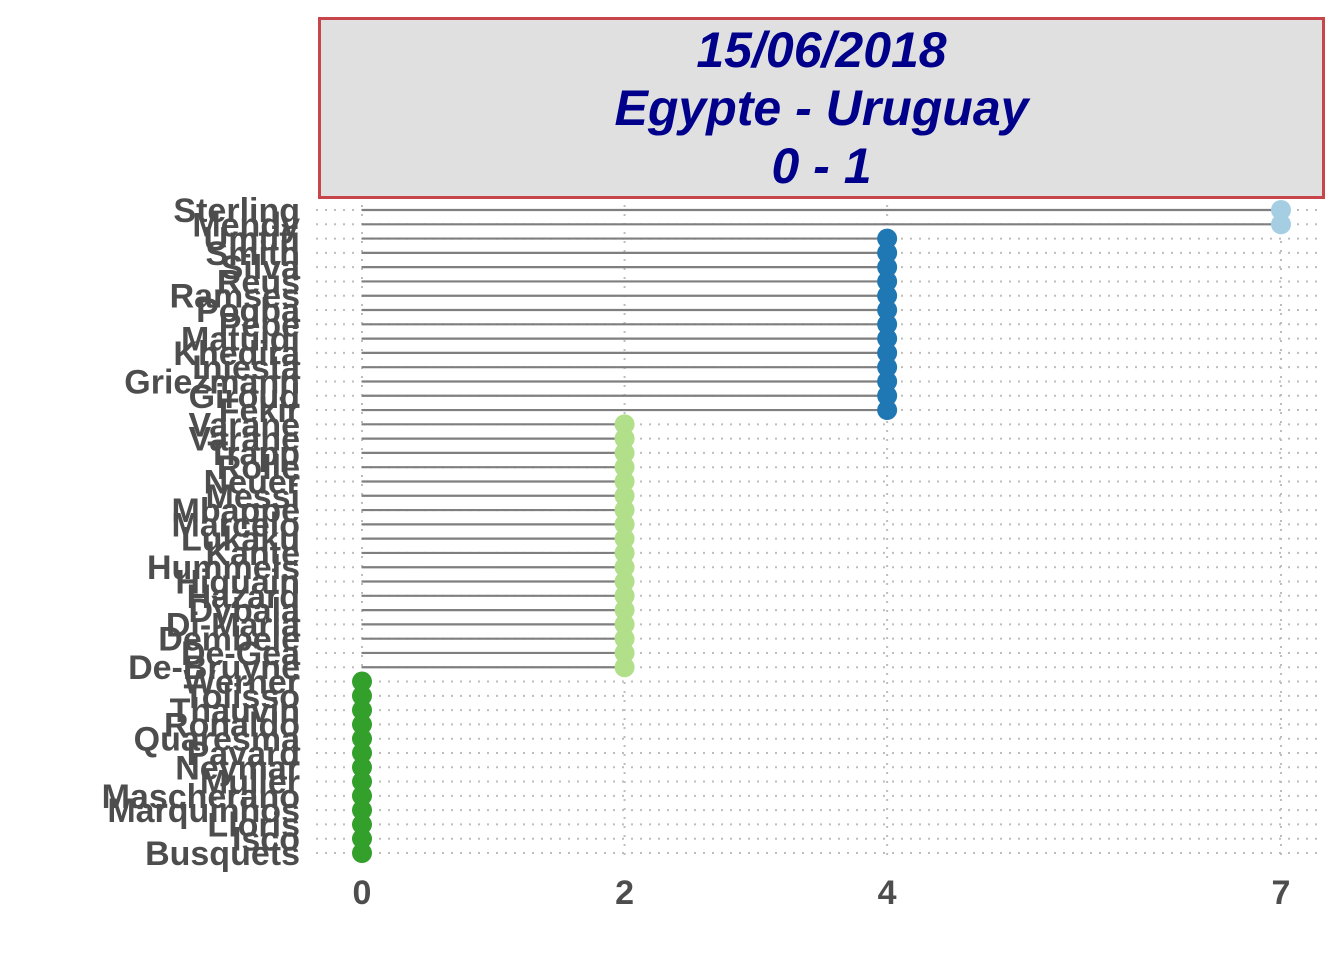 This screenshot has width=1344, height=960. What do you see at coordinates (243, 754) in the screenshot?
I see `y-tick-label: Pavard` at bounding box center [243, 754].